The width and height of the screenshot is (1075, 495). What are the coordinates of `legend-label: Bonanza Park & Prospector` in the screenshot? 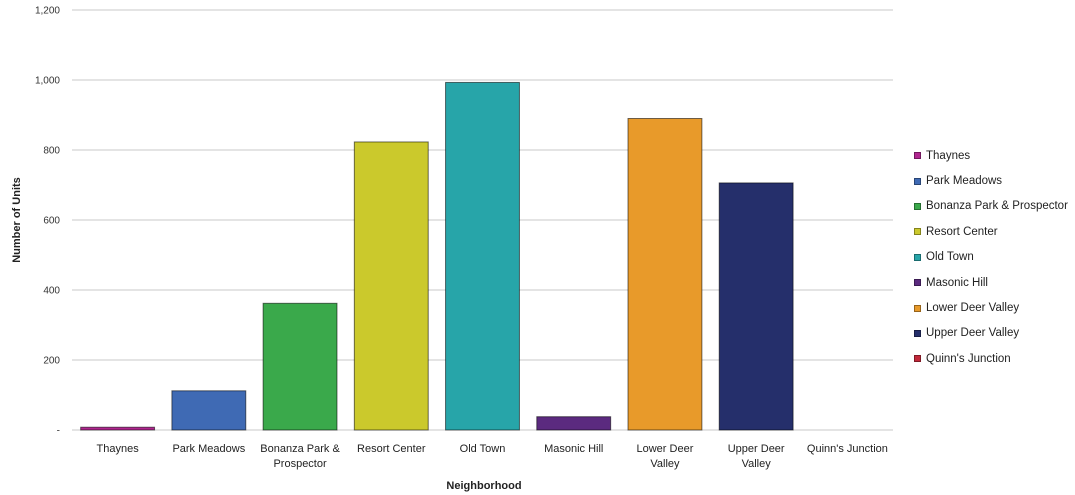 It's located at (997, 206).